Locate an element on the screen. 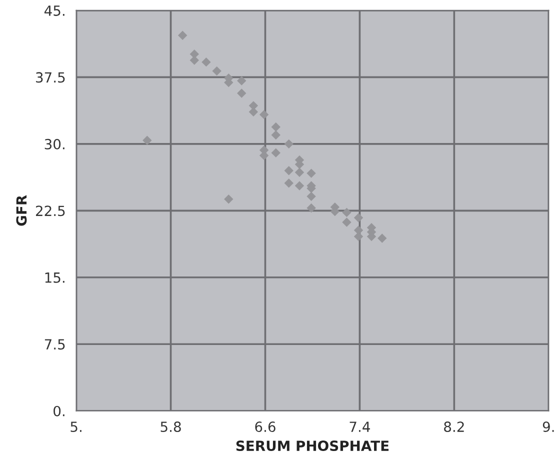  y-tick-label: 30. is located at coordinates (54, 144).